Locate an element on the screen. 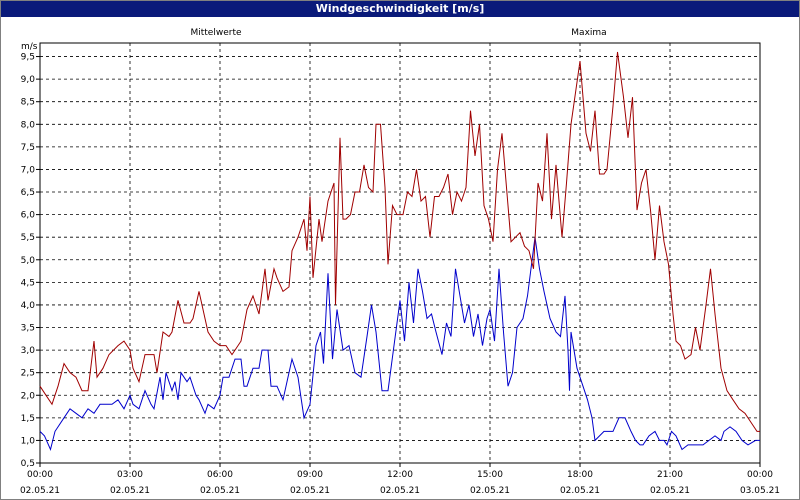  y-tick-label: 4,5 is located at coordinates (28, 283).